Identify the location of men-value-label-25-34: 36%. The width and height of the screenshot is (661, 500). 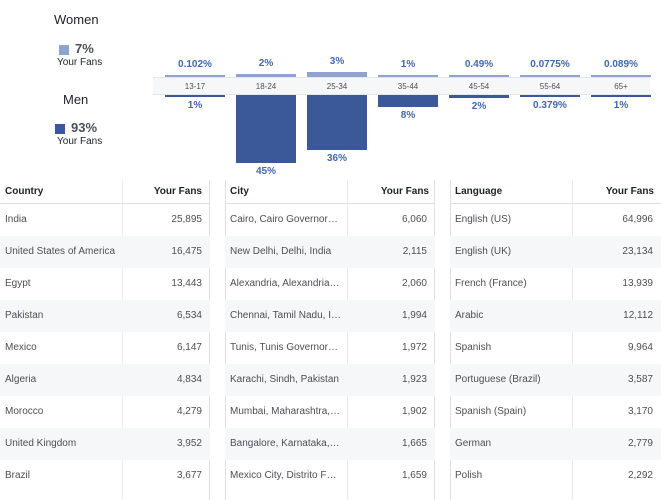
(336, 158).